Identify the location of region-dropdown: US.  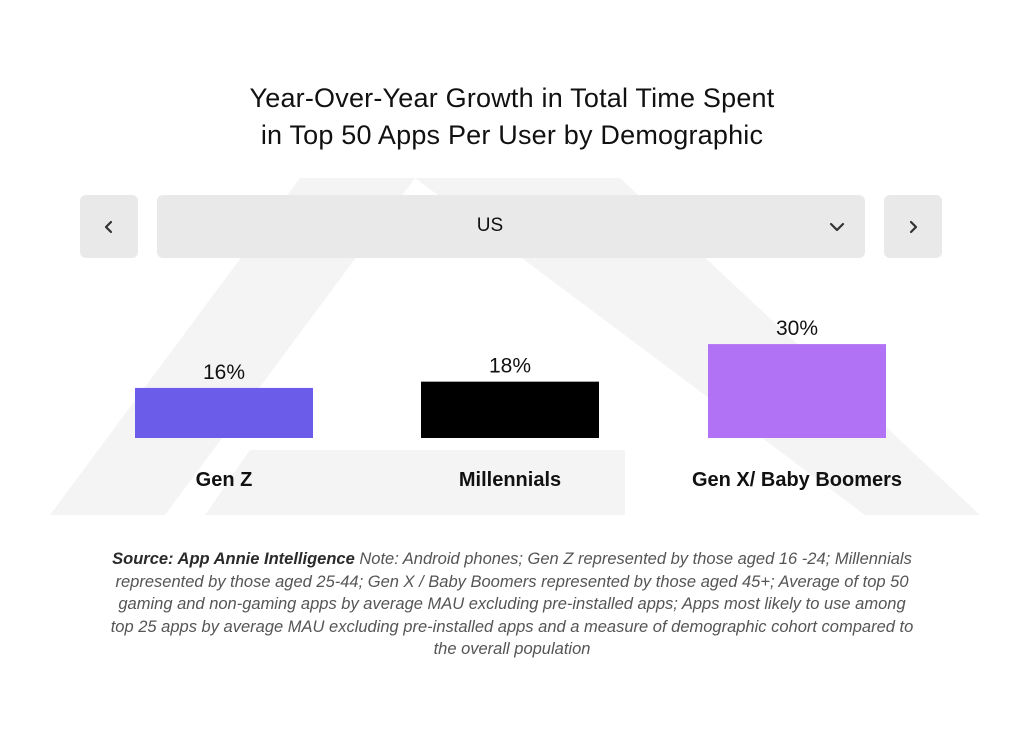
(511, 226).